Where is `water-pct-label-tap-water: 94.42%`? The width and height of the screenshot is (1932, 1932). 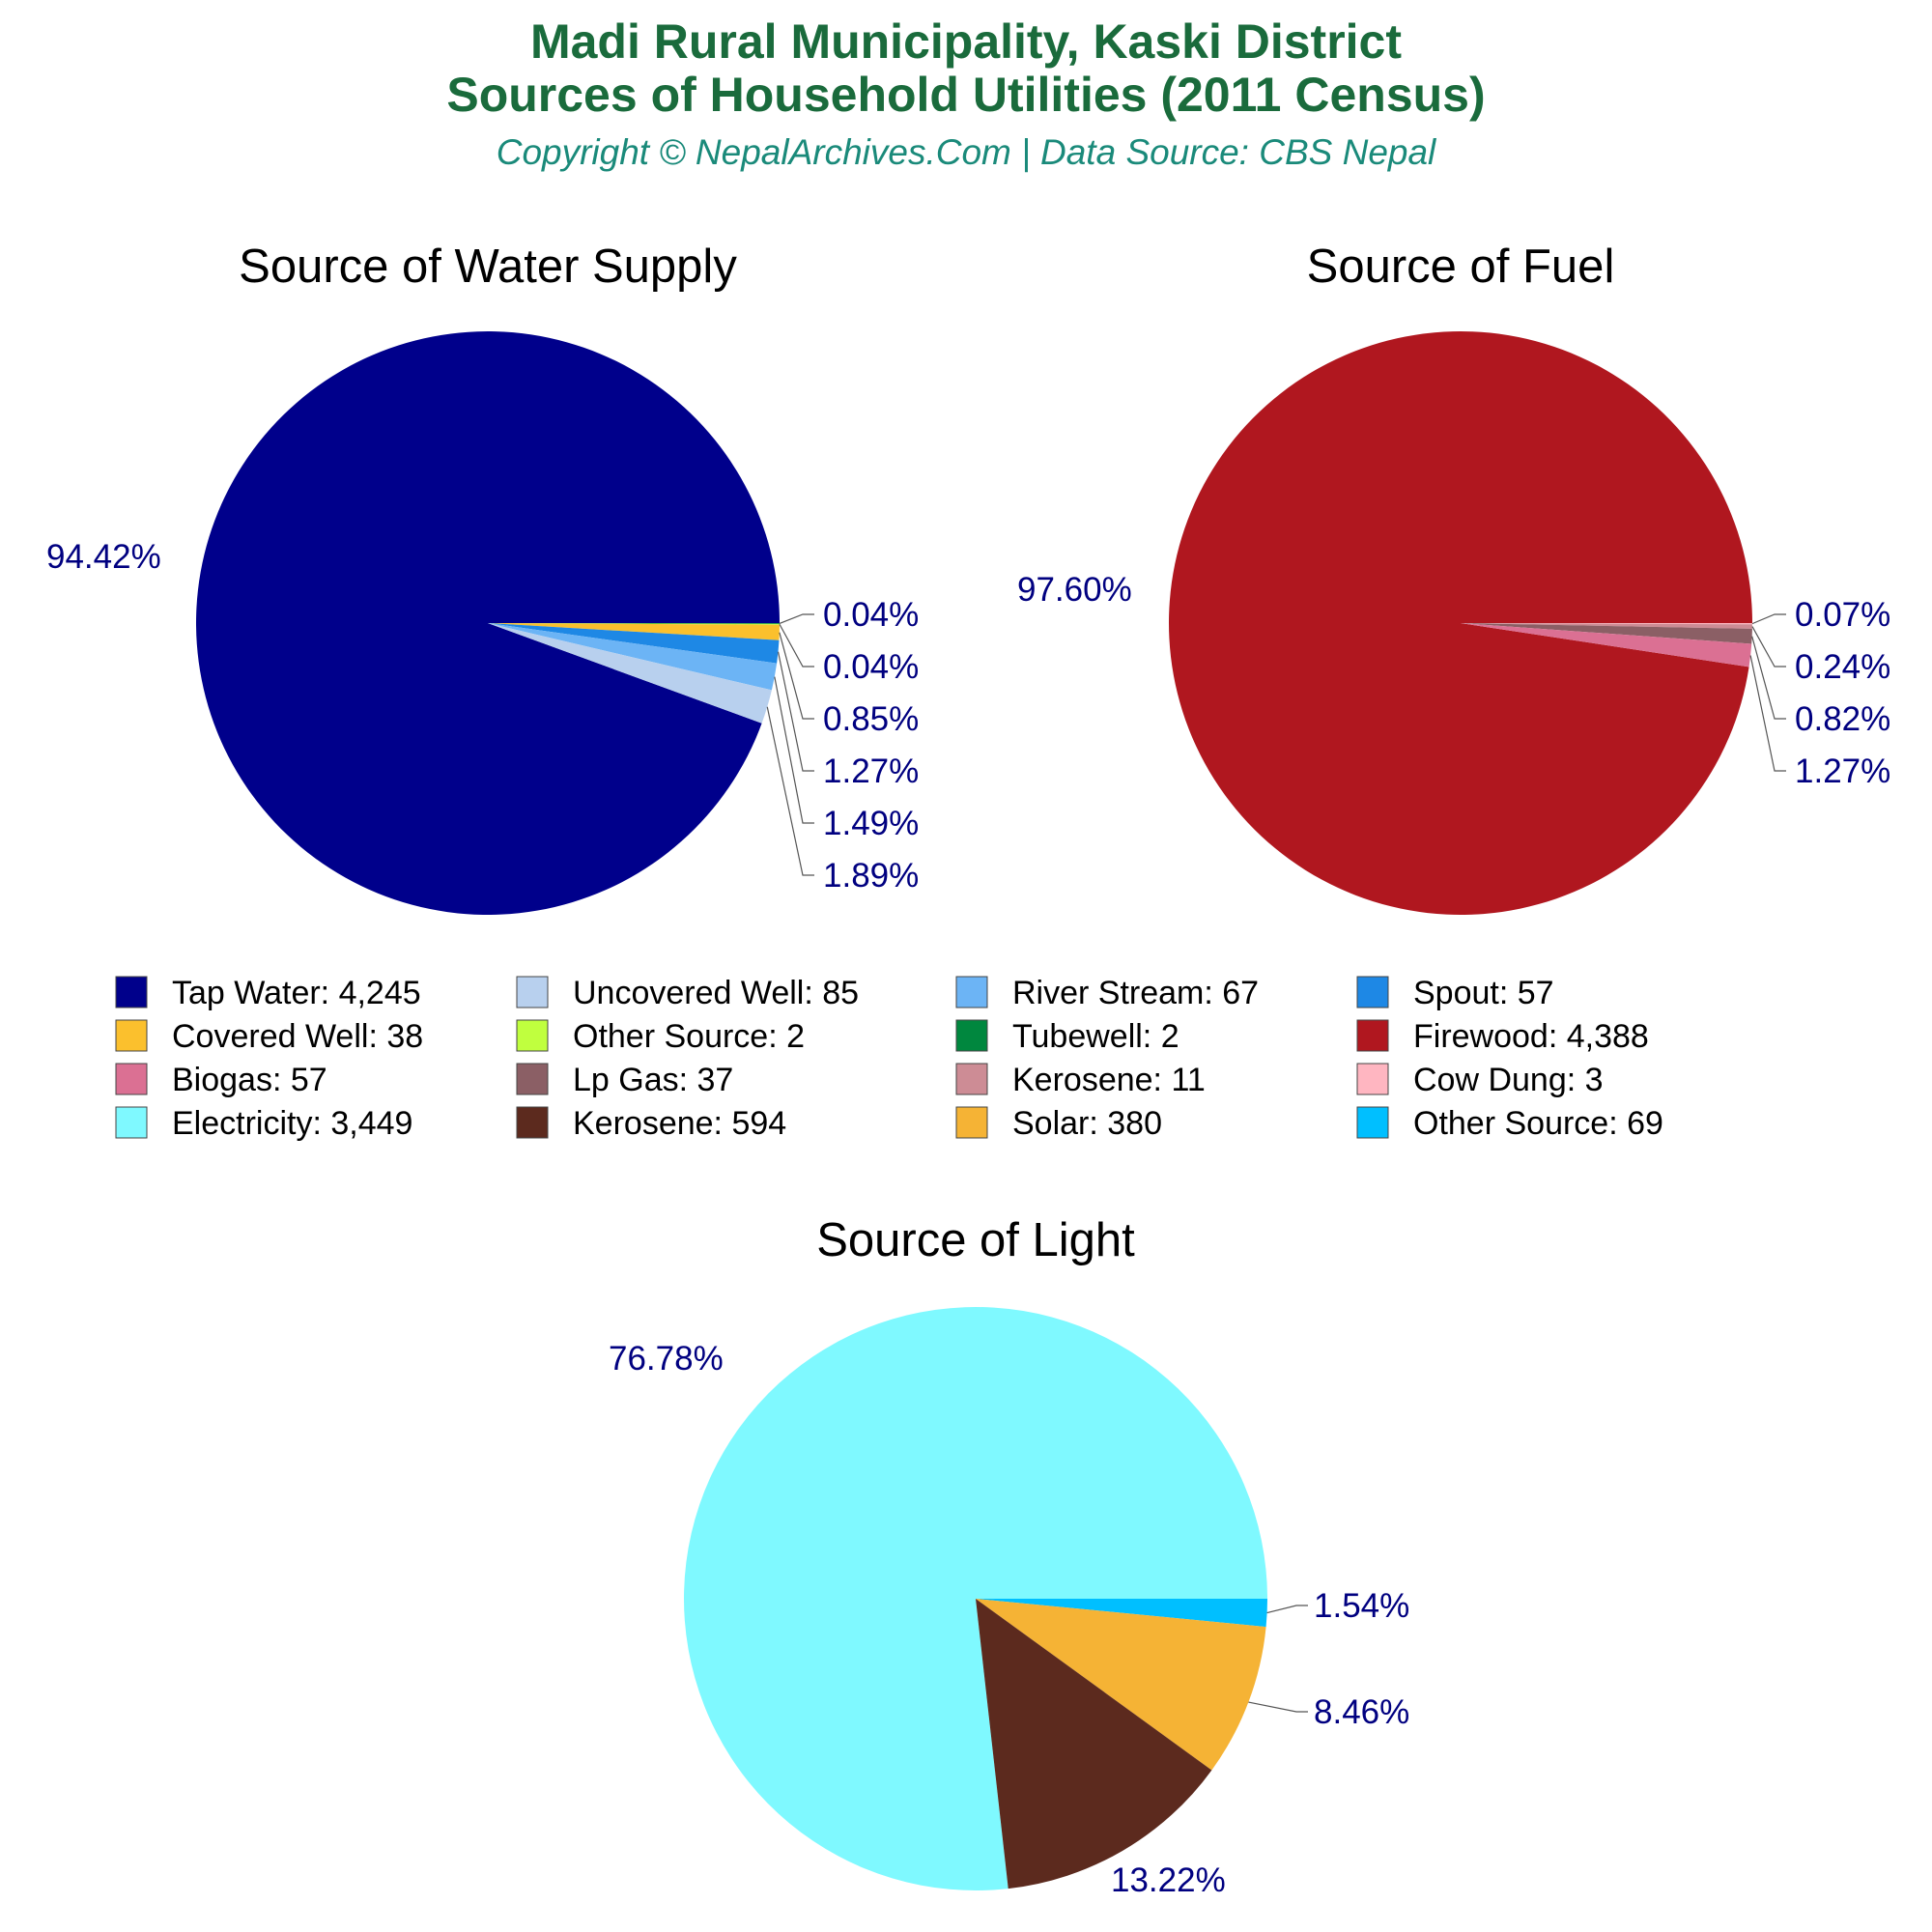 water-pct-label-tap-water: 94.42% is located at coordinates (103, 557).